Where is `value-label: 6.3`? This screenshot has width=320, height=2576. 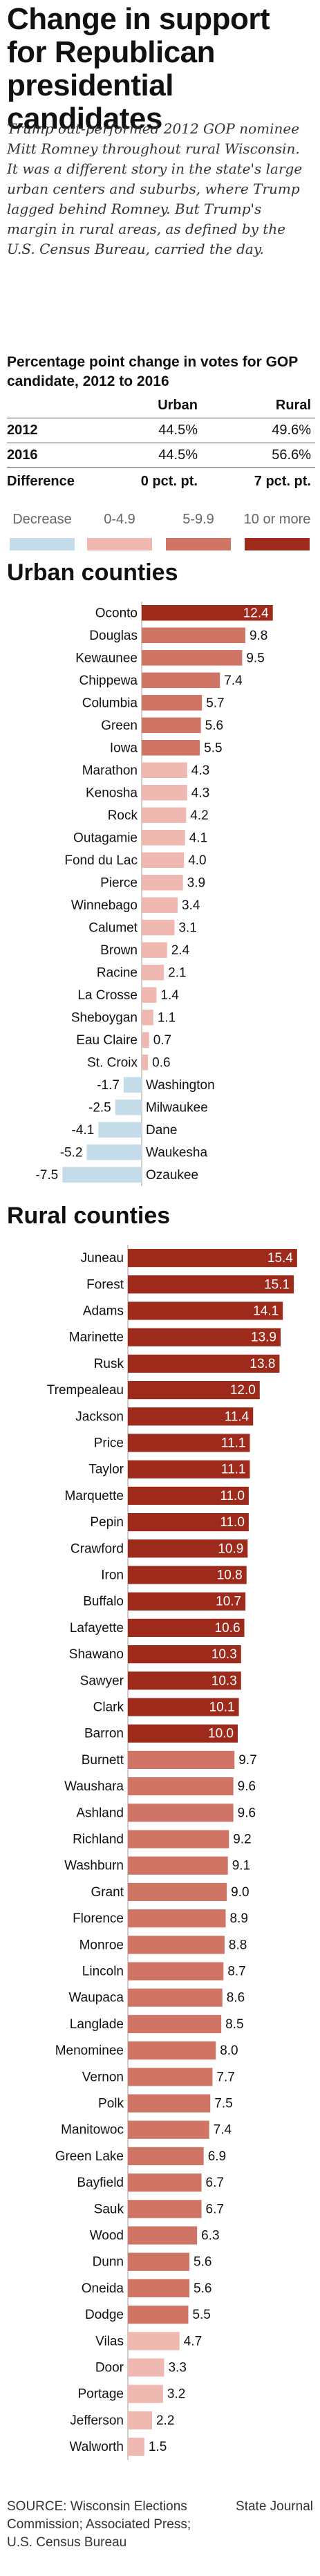
value-label: 6.3 is located at coordinates (210, 2236).